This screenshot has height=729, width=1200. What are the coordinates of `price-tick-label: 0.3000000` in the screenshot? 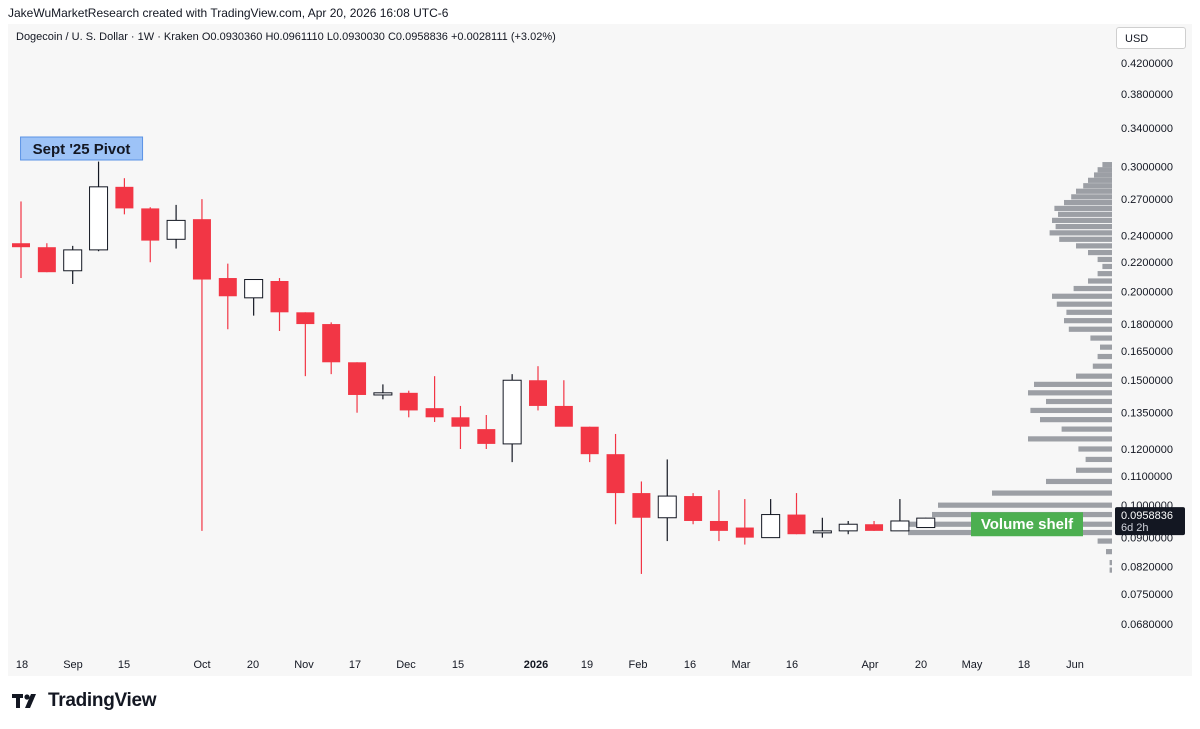 It's located at (1147, 168).